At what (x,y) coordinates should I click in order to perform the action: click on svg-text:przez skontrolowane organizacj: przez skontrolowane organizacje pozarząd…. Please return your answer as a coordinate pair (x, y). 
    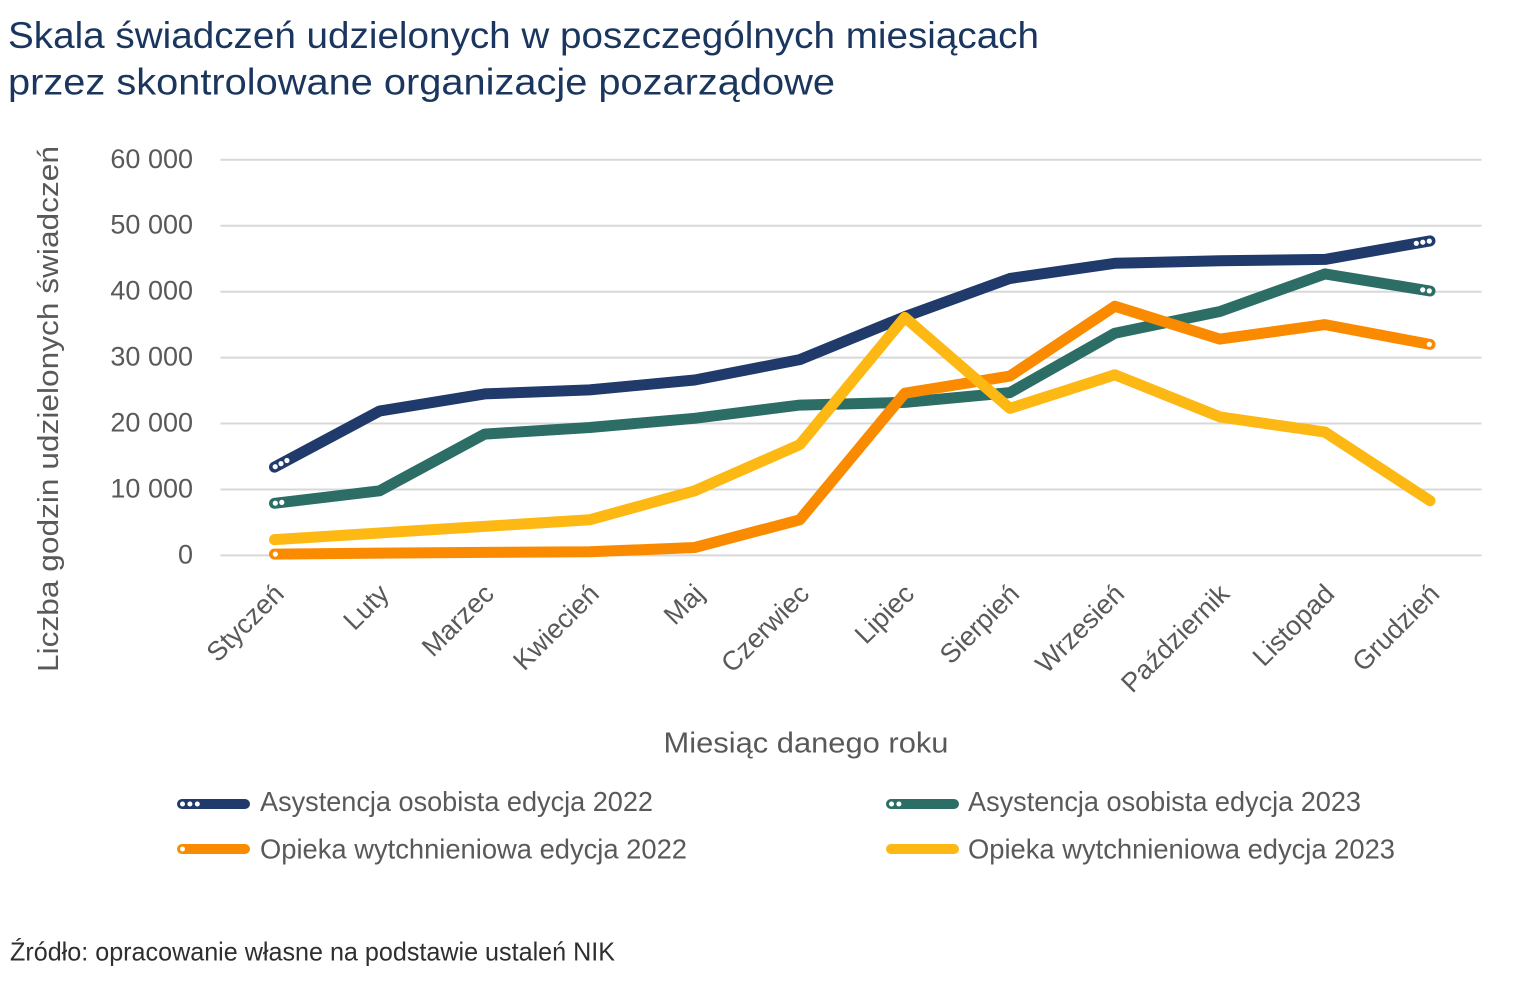
    Looking at the image, I should click on (421, 82).